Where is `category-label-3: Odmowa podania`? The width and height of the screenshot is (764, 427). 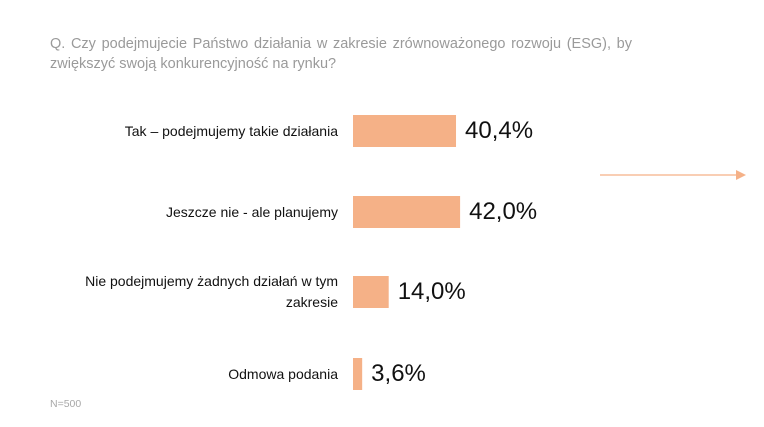
category-label-3: Odmowa podania is located at coordinates (283, 373).